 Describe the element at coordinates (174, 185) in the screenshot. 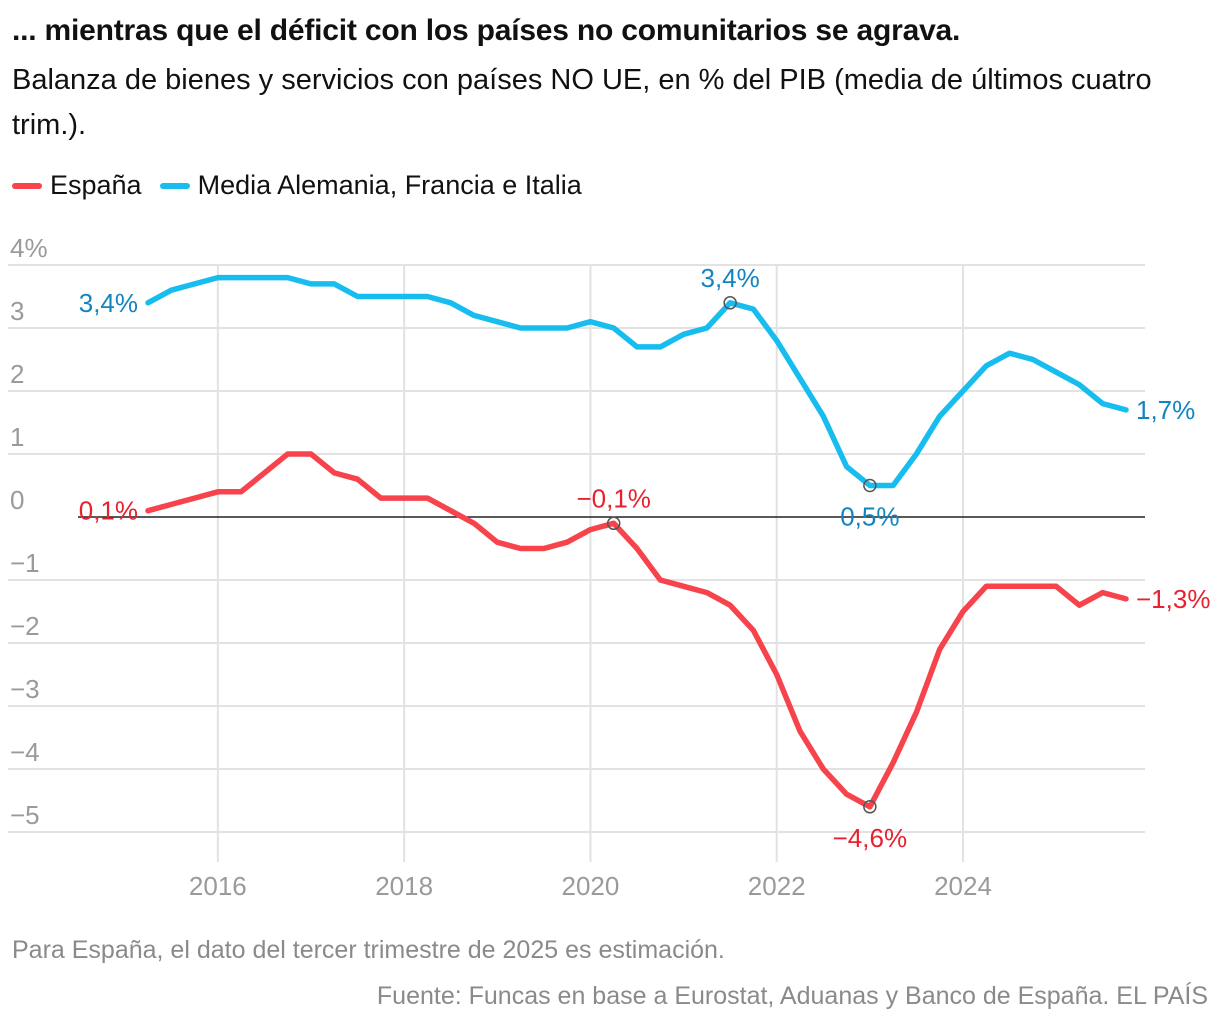

I see `legend-swatch-media` at that location.